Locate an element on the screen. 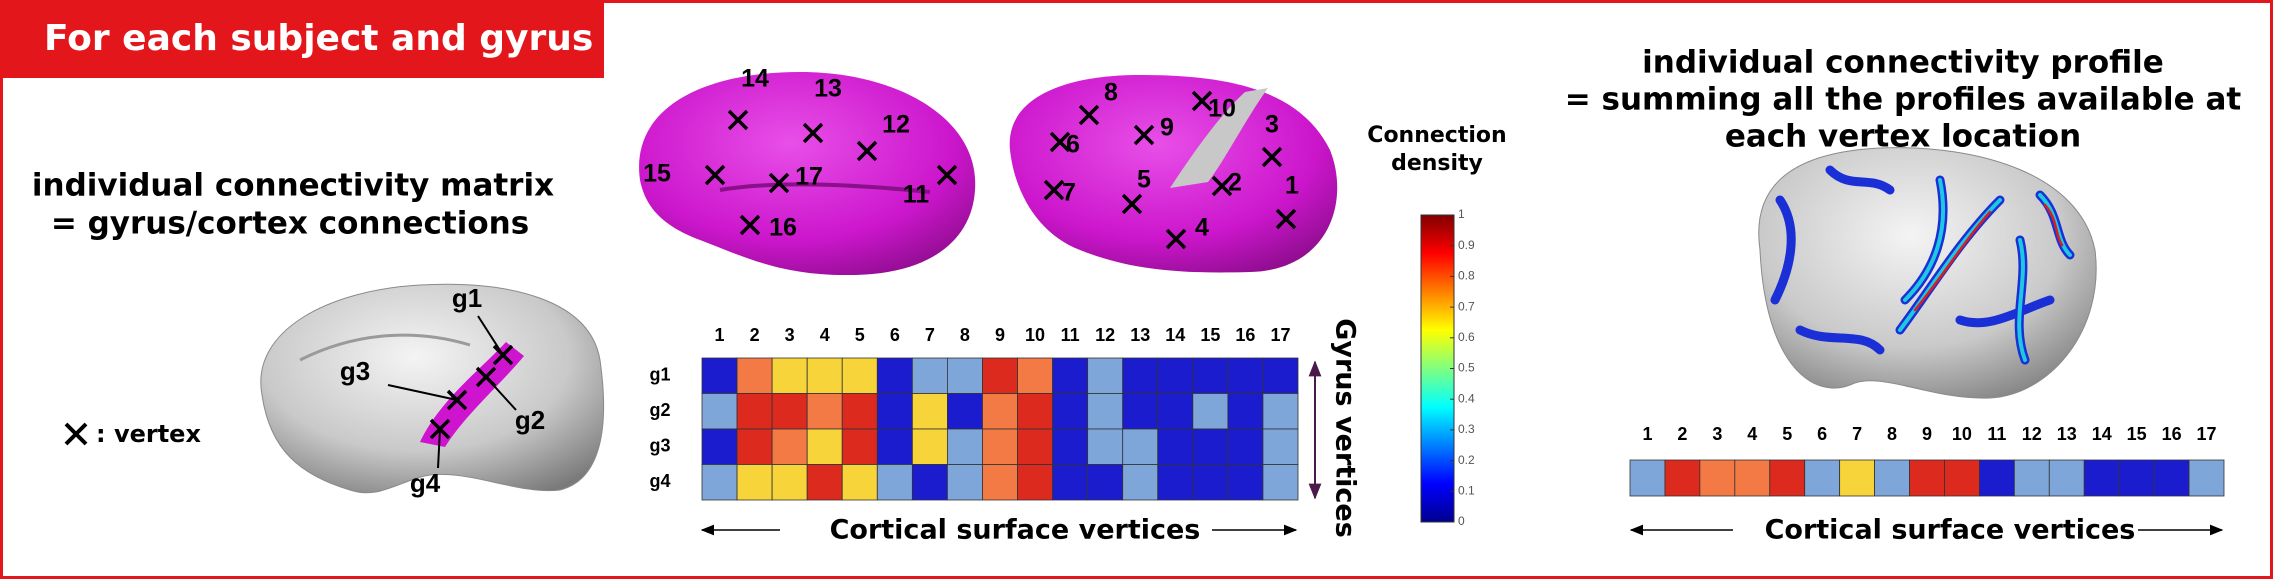 This screenshot has height=579, width=2273. vertex-label: 16 is located at coordinates (783, 228).